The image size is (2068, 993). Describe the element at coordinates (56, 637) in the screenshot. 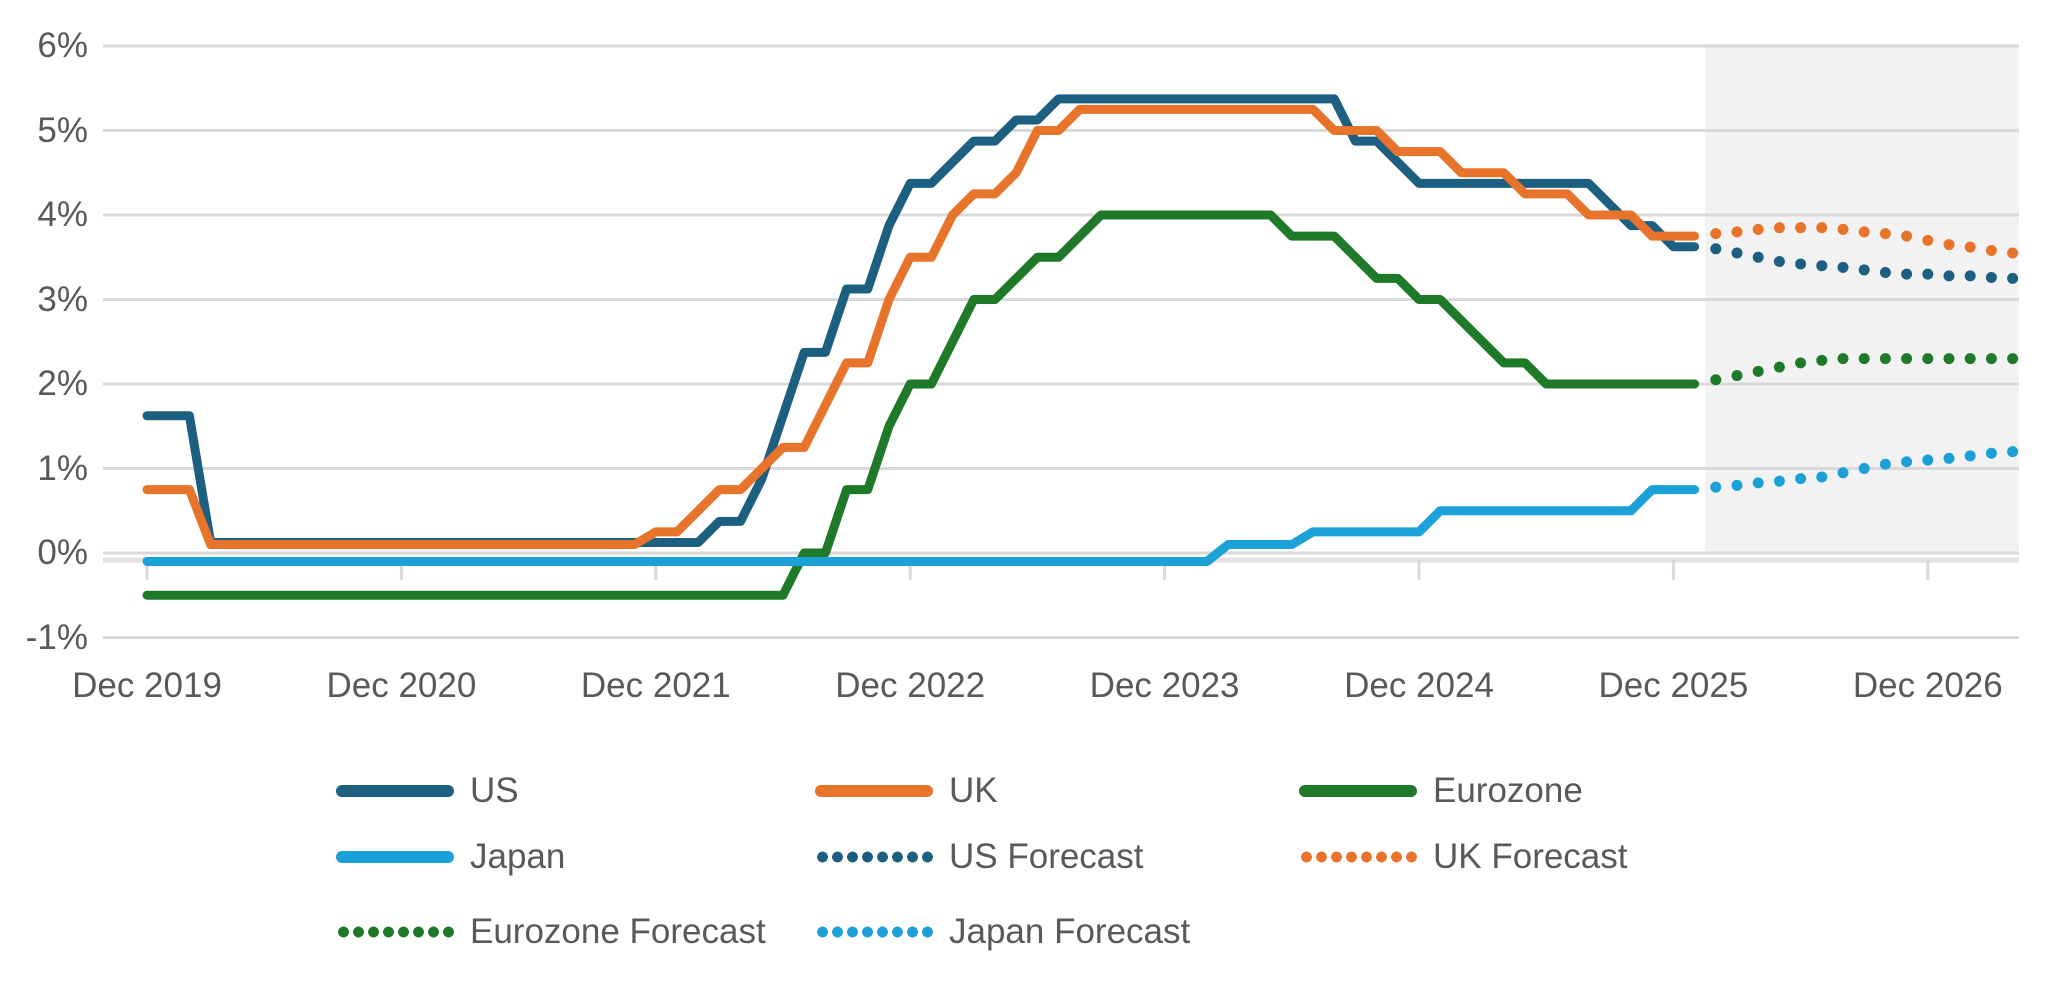

I see `y-tick-label: -1%` at that location.